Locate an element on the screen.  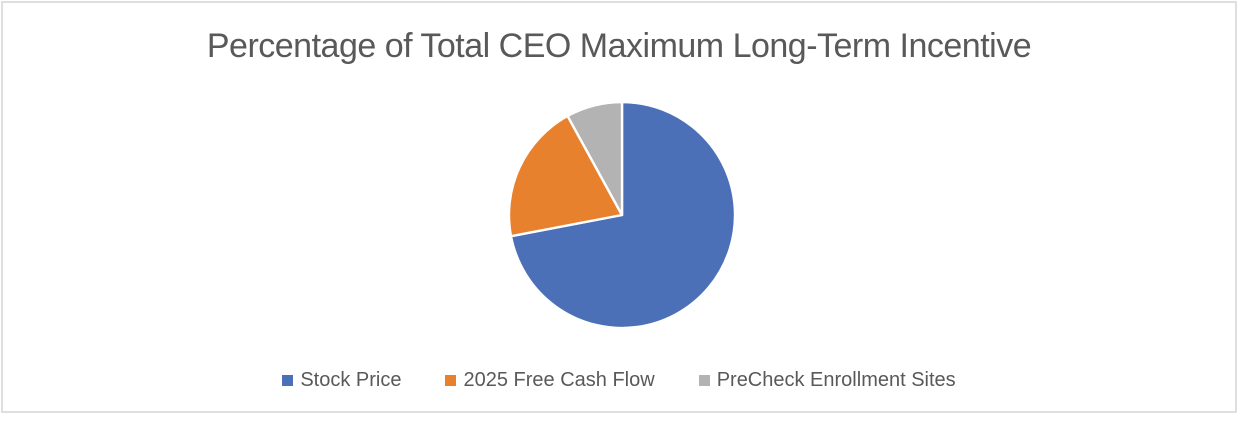
legend-item-precheck-enrollment-sites: PreCheck Enrollment Sites is located at coordinates (827, 380).